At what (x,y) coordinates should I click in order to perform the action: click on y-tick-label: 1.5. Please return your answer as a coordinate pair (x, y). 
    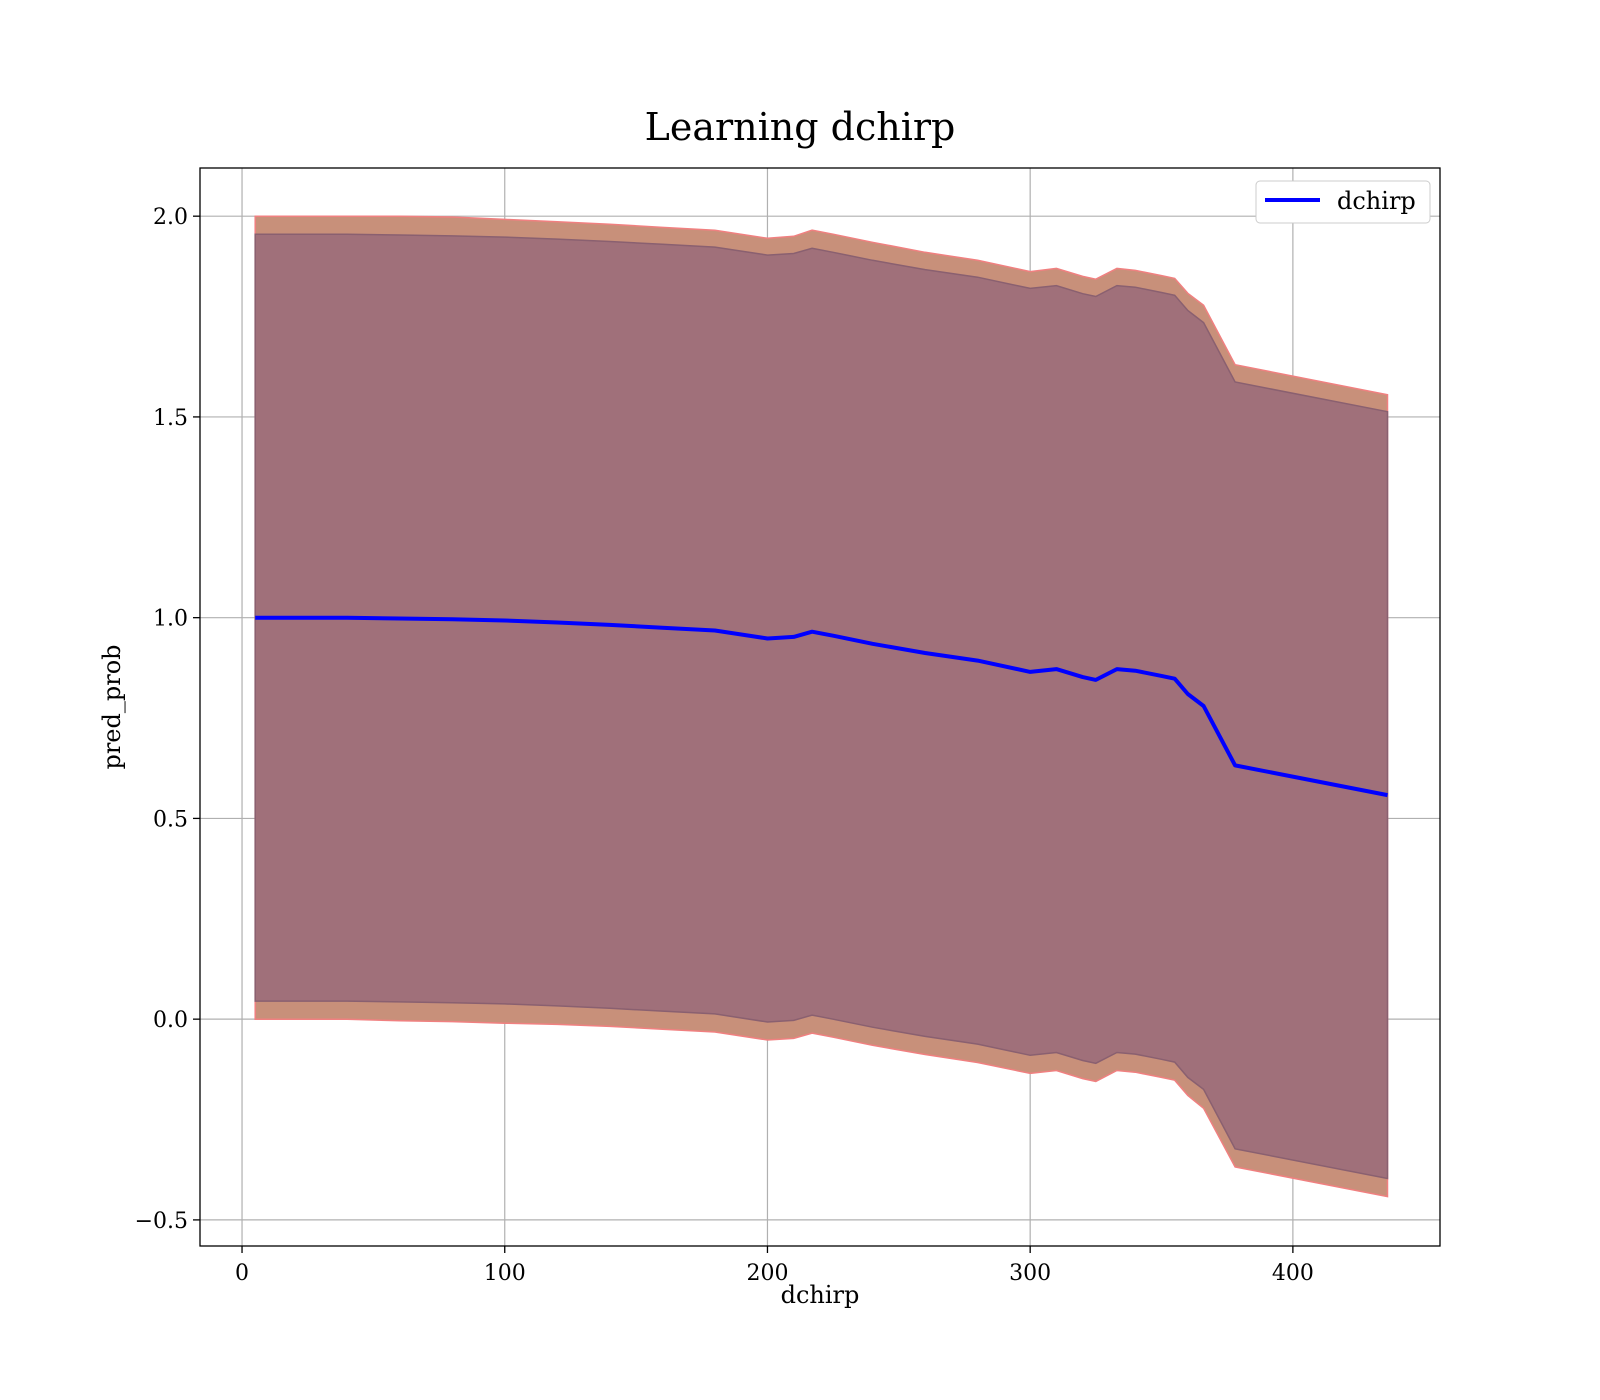
    Looking at the image, I should click on (170, 418).